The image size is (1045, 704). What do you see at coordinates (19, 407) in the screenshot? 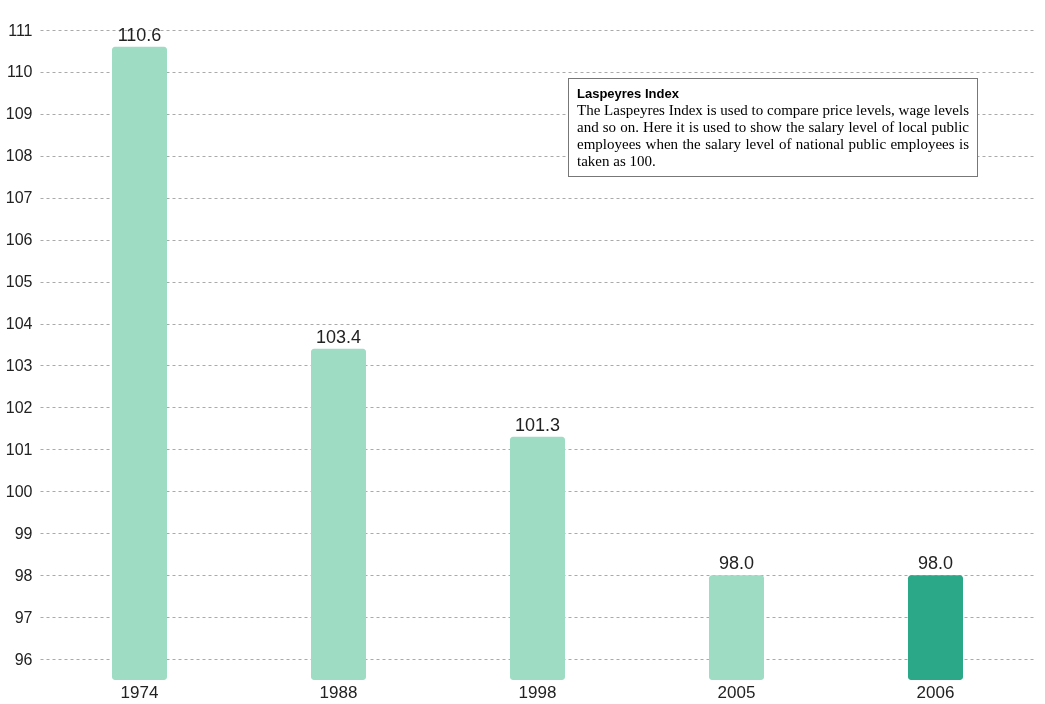
I see `y-tick-label: 102` at bounding box center [19, 407].